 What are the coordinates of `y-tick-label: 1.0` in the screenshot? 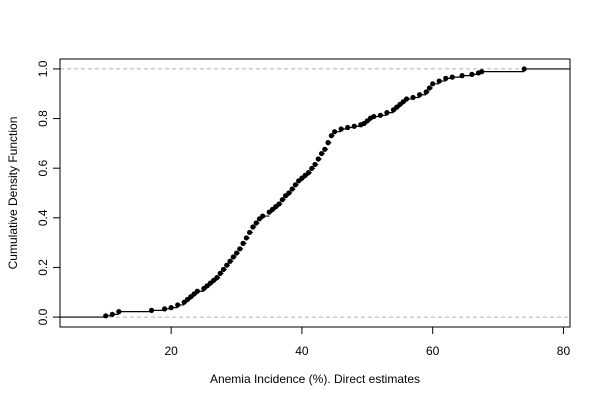 It's located at (43, 68).